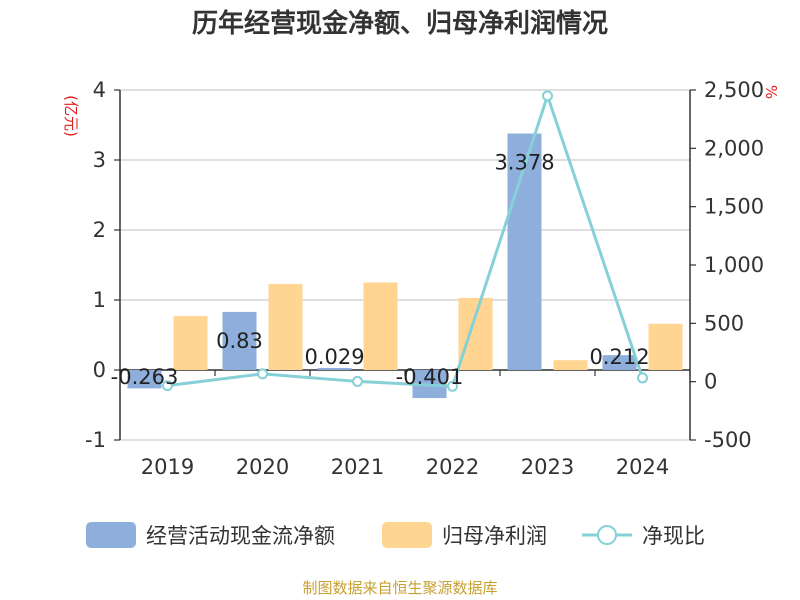  I want to click on right-axis-tick-label: -500, so click(728, 440).